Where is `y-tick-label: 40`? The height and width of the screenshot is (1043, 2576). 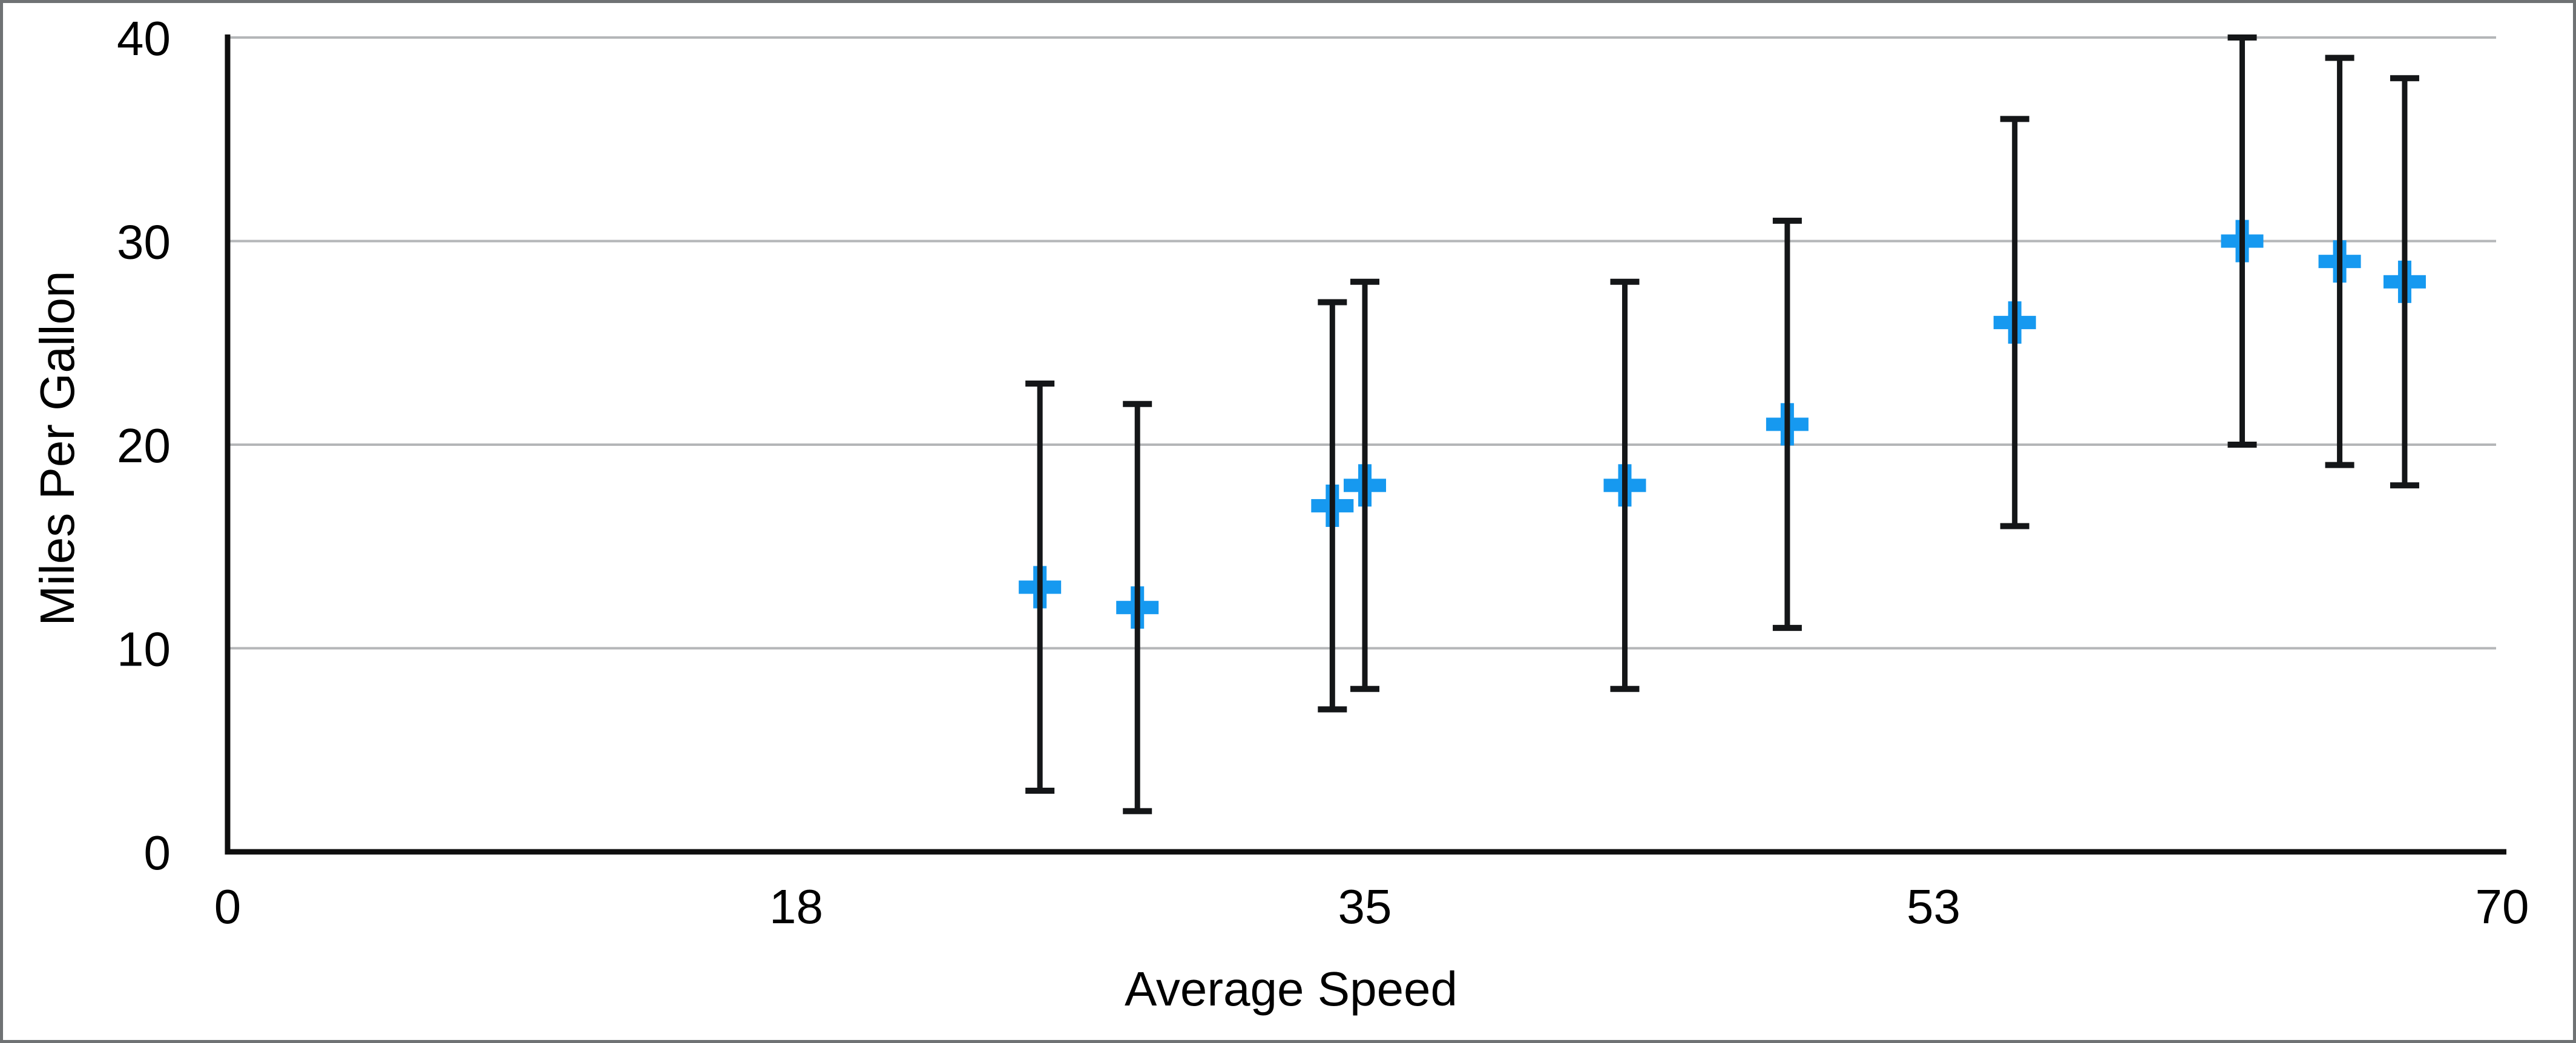
y-tick-label: 40 is located at coordinates (144, 38).